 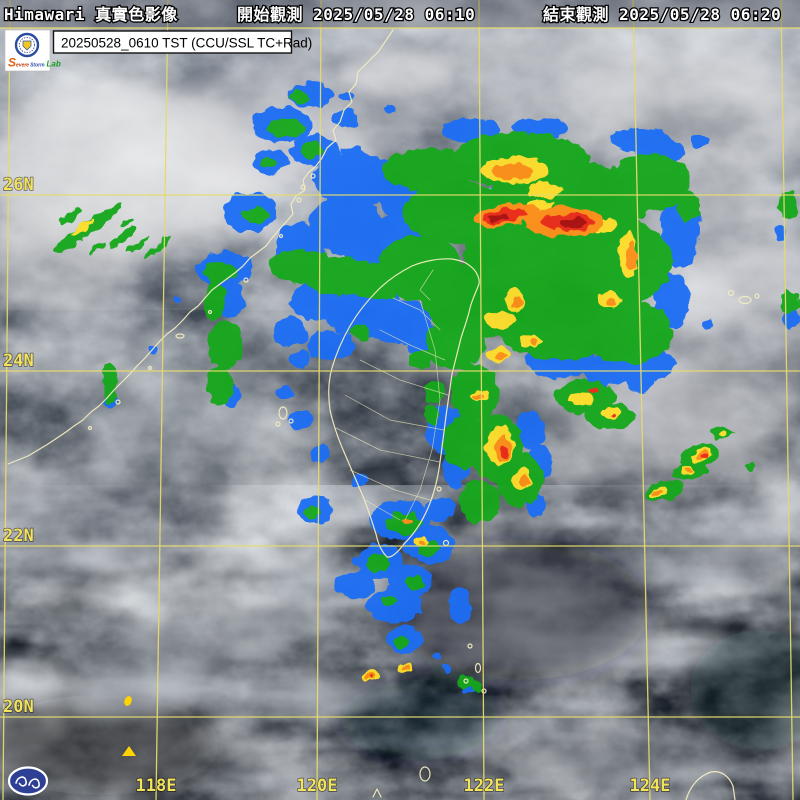 What do you see at coordinates (186, 43) in the screenshot?
I see `info-box-text: 20250528_0610 TST (CCU/SSL TC+Rad)` at bounding box center [186, 43].